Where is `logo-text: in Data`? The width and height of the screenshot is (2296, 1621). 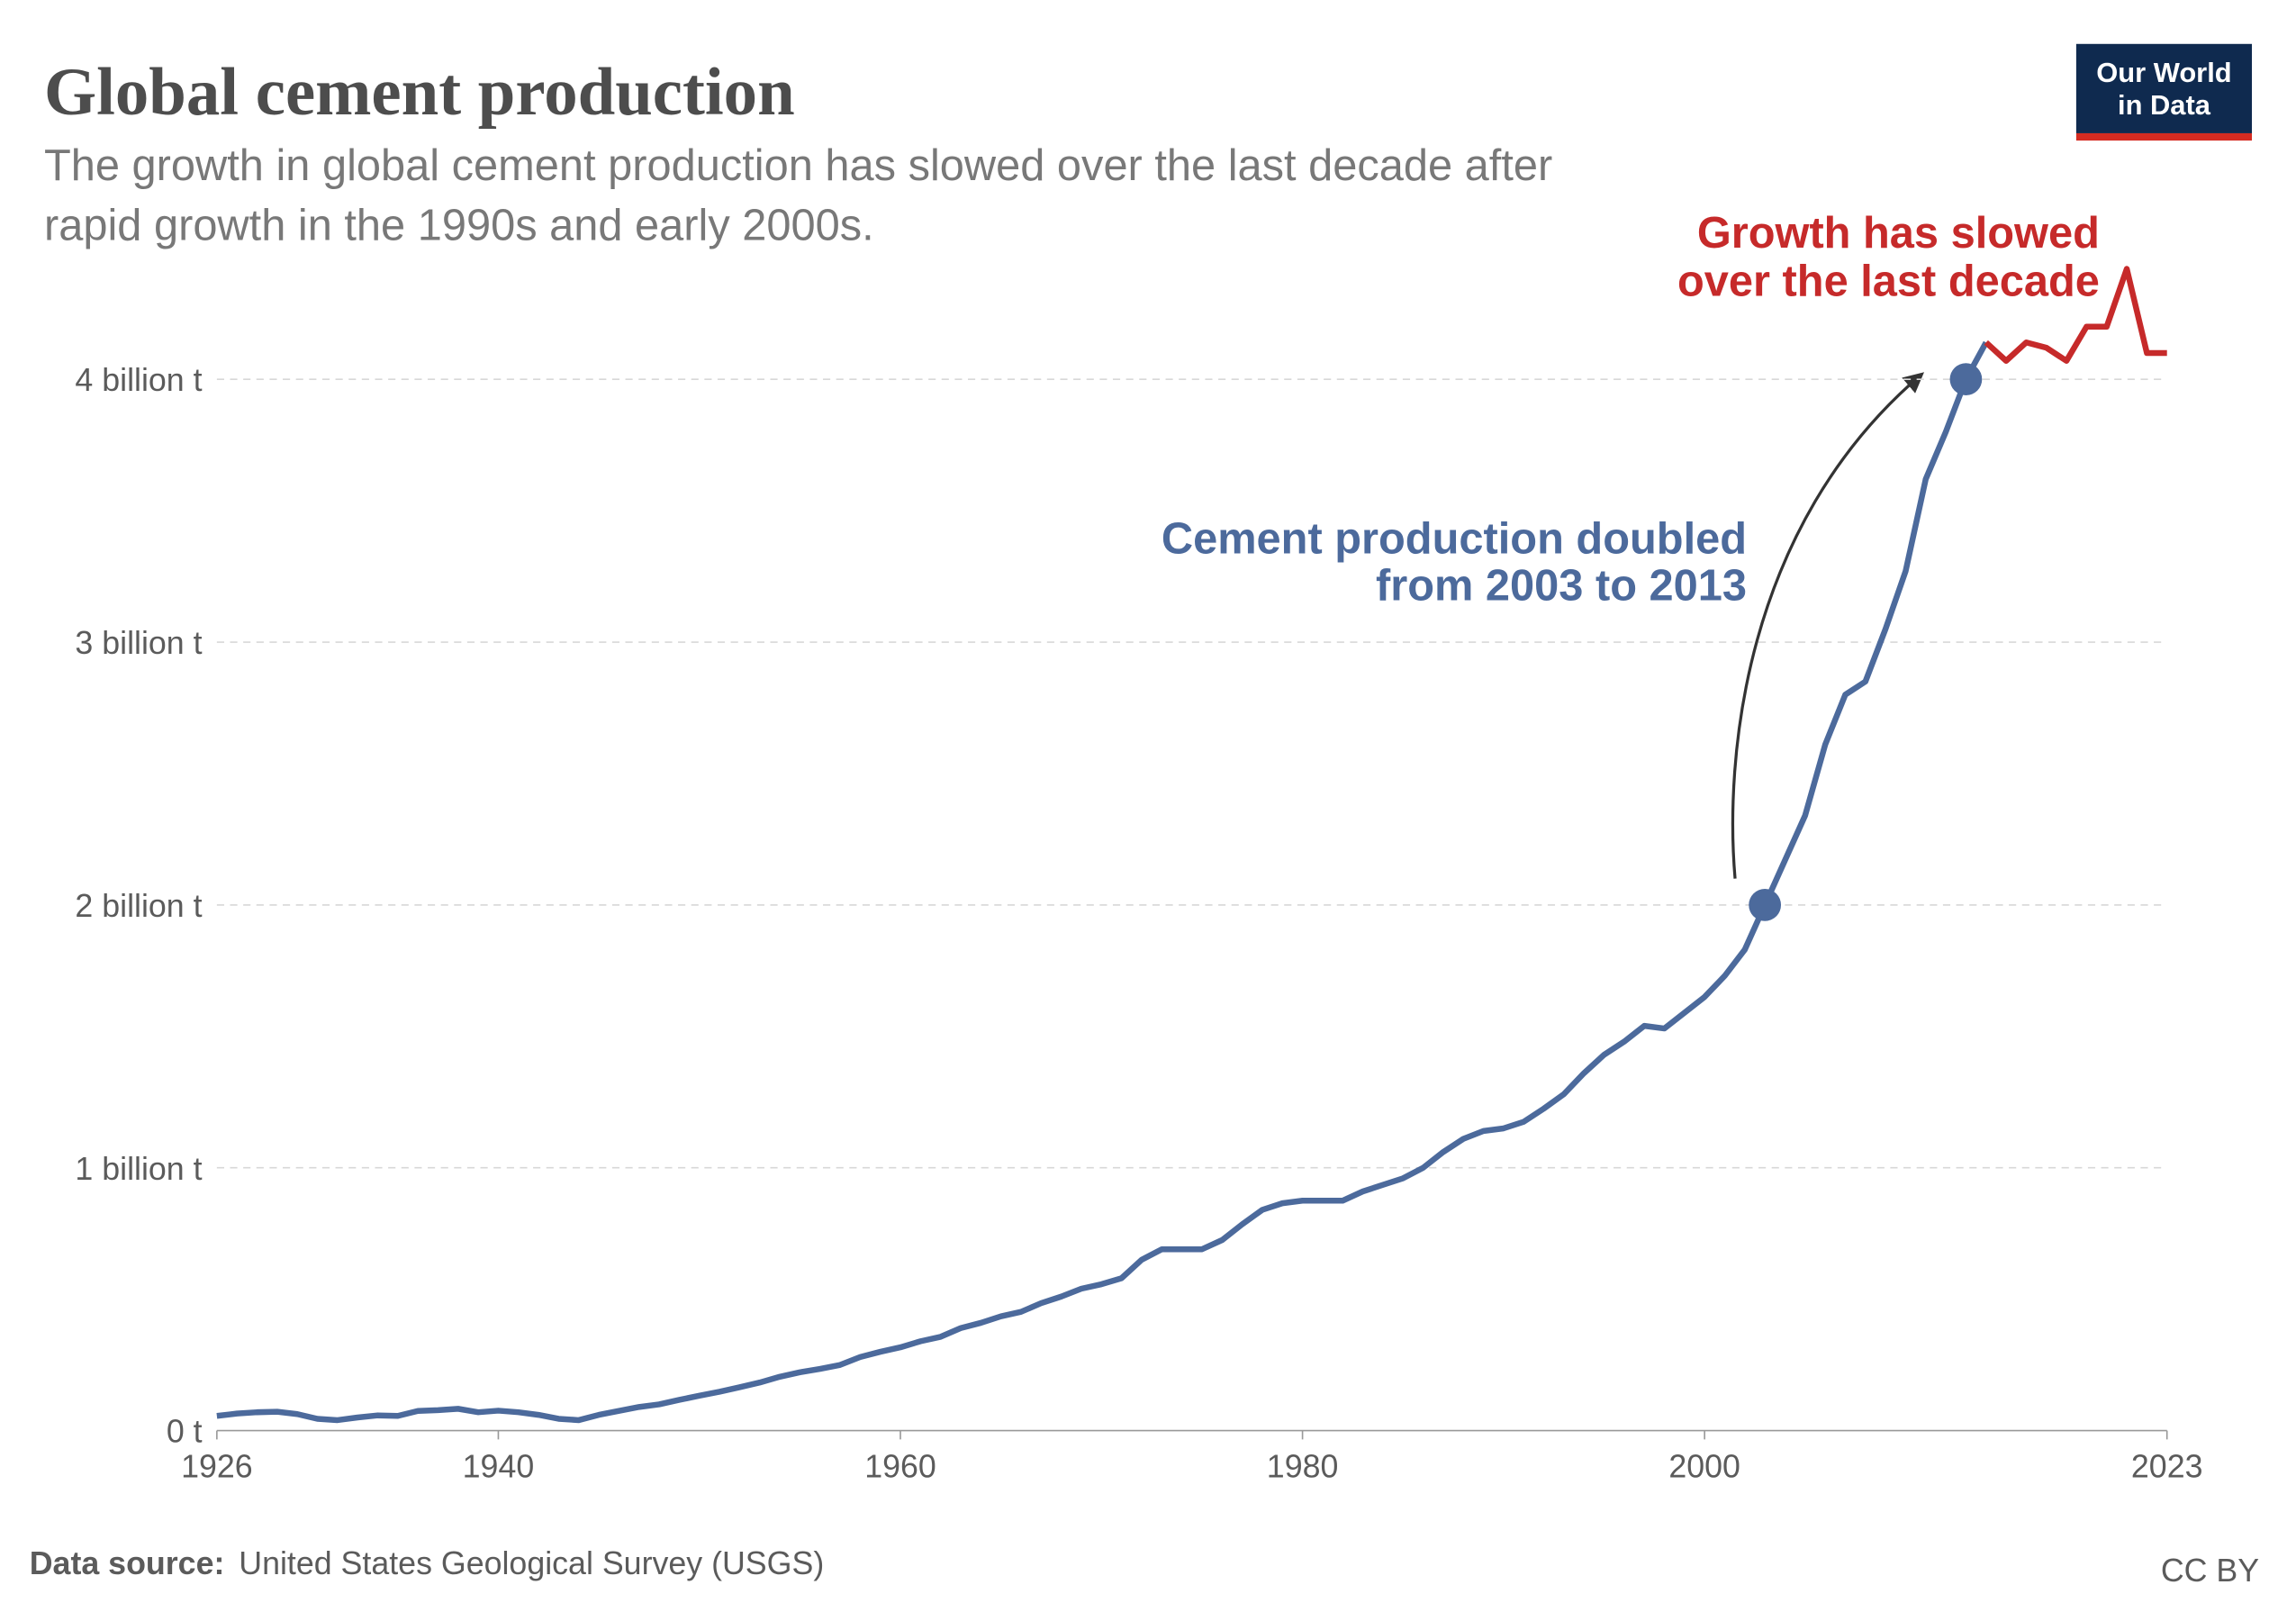 logo-text: in Data is located at coordinates (2164, 105).